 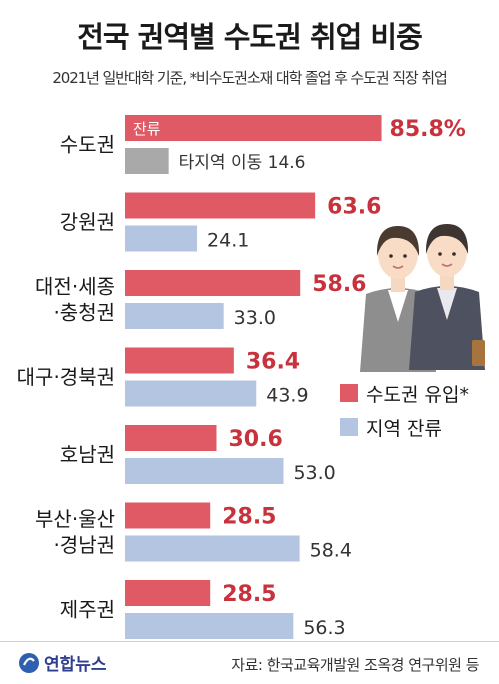 What do you see at coordinates (478, 353) in the screenshot?
I see `illustration-bag` at bounding box center [478, 353].